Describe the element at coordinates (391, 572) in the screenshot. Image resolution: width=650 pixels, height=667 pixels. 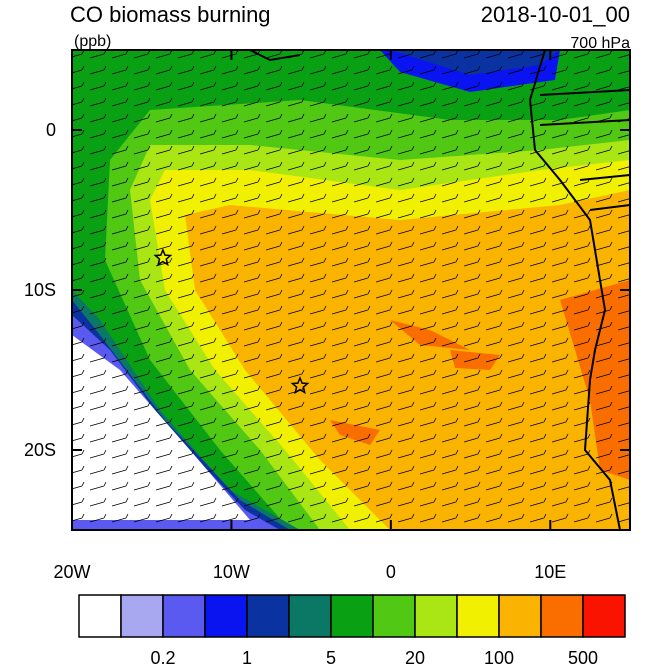
I see `x-tick-label: 0` at that location.